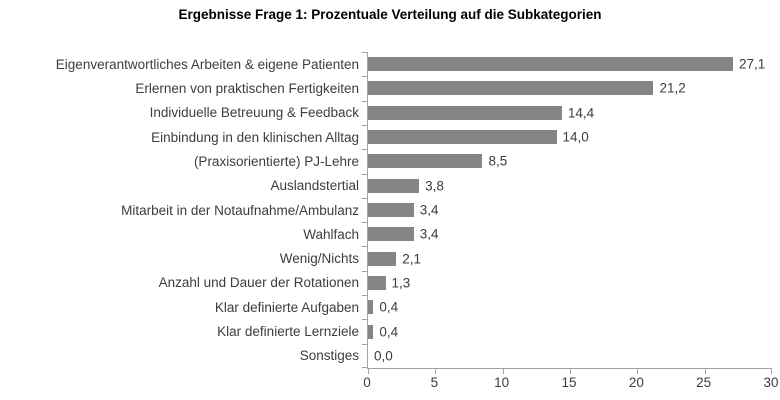 This screenshot has width=780, height=400. I want to click on category-label: Klar definierte Lernziele, so click(288, 332).